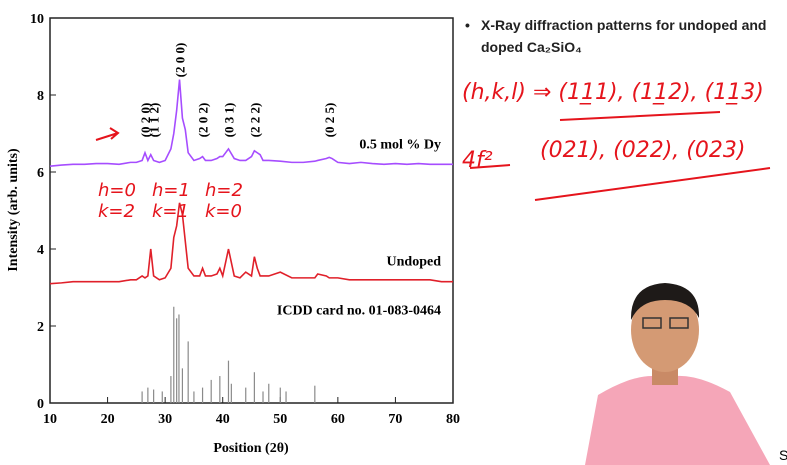 This screenshot has height=465, width=787. What do you see at coordinates (203, 120) in the screenshot?
I see `peak-index: (2 0 2)` at bounding box center [203, 120].